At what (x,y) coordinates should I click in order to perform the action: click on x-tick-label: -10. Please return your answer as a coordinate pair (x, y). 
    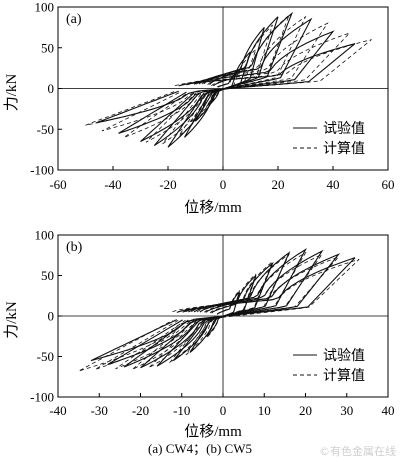
    Looking at the image, I should click on (181, 410).